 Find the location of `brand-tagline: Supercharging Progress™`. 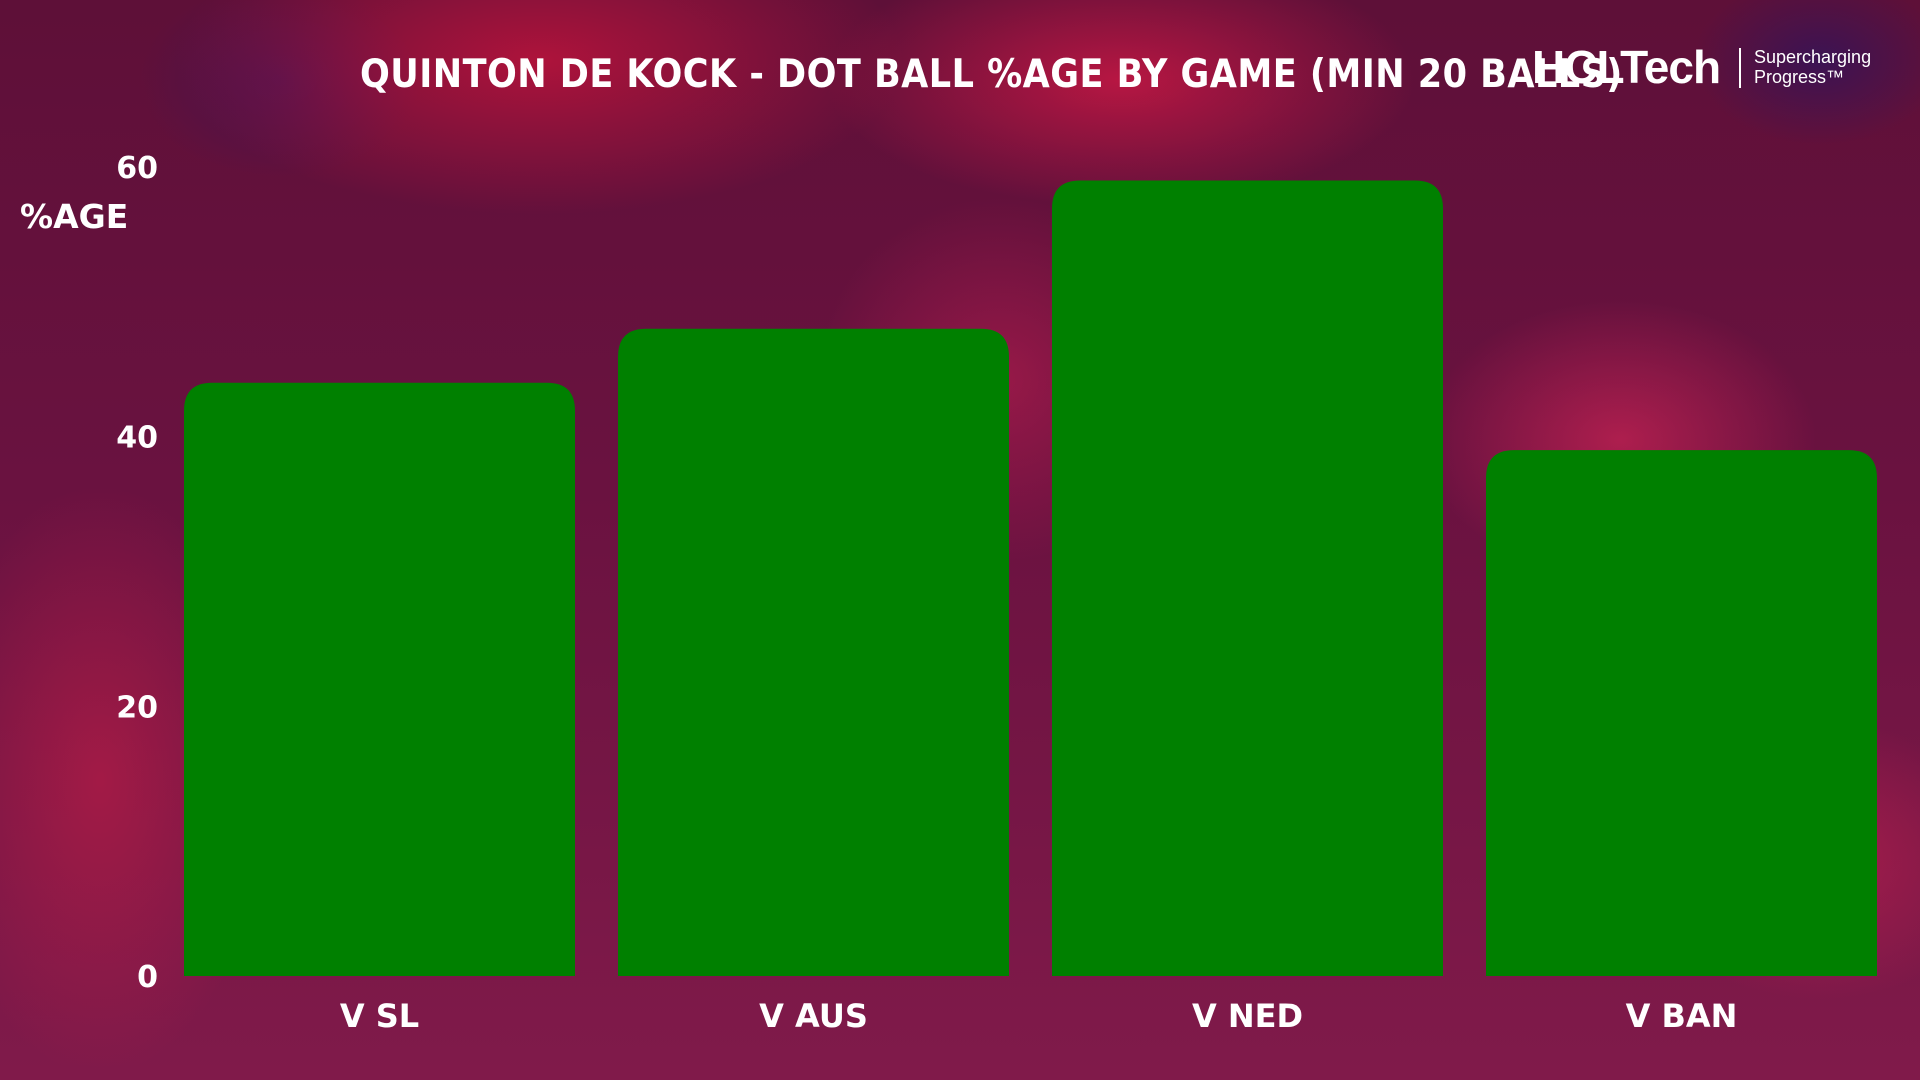

brand-tagline: Supercharging Progress™ is located at coordinates (1824, 67).